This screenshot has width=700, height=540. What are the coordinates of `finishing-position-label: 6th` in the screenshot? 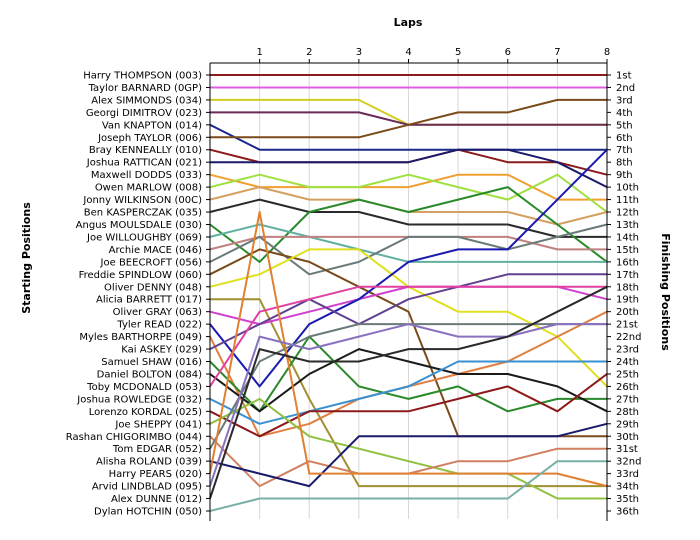 It's located at (624, 138).